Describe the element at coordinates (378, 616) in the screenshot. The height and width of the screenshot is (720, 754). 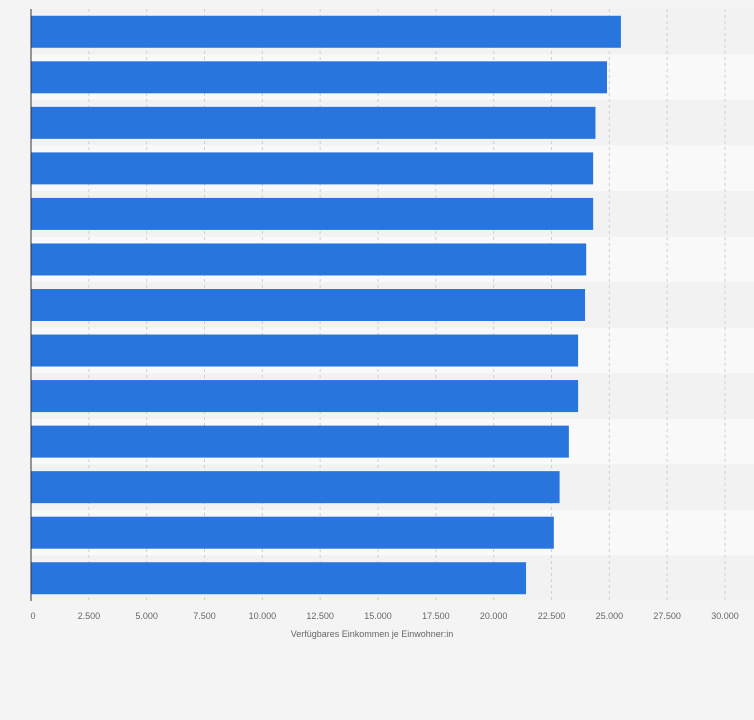
I see `x-tick-label: 15.000` at that location.